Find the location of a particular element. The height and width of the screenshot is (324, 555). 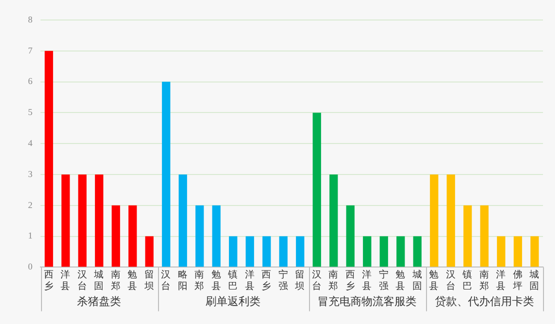

y-tick-label: 7 is located at coordinates (30, 50).